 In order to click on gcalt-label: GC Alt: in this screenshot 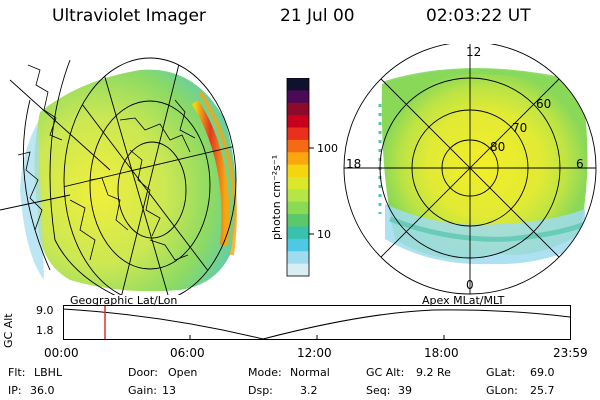, I will do `click(385, 372)`.